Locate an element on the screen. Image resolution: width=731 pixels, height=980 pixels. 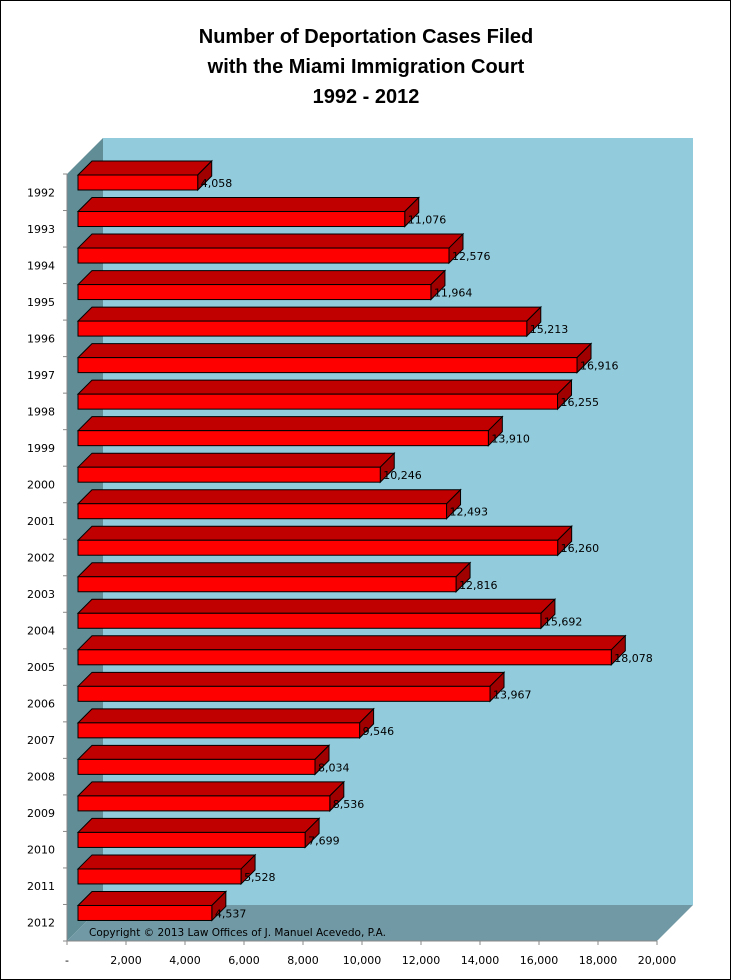
x-tick-label: 6,000 is located at coordinates (244, 960).